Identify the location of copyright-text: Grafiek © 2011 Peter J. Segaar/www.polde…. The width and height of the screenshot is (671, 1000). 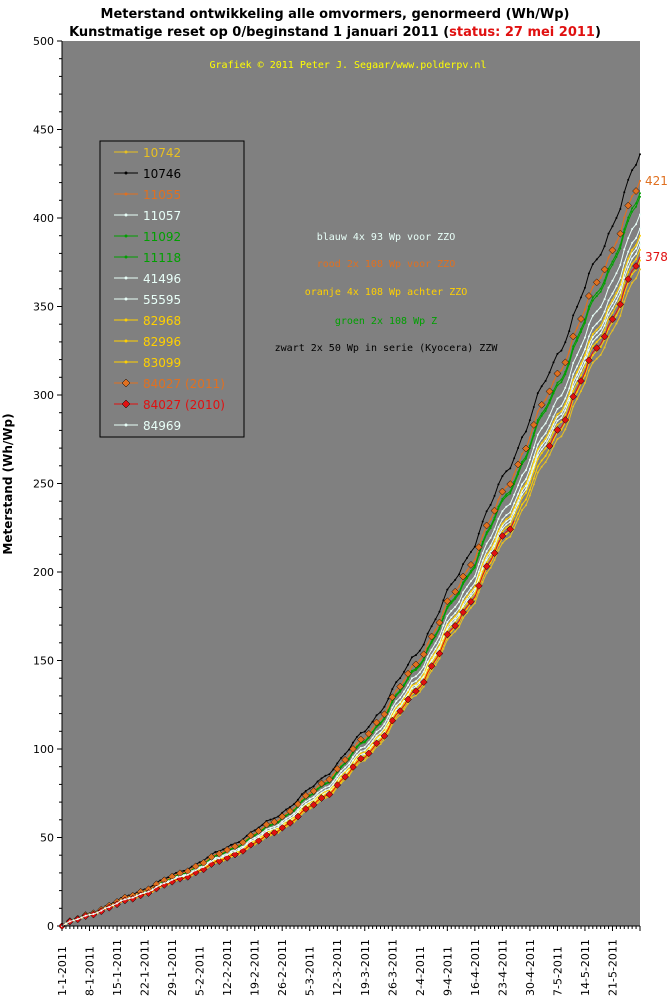
(348, 65).